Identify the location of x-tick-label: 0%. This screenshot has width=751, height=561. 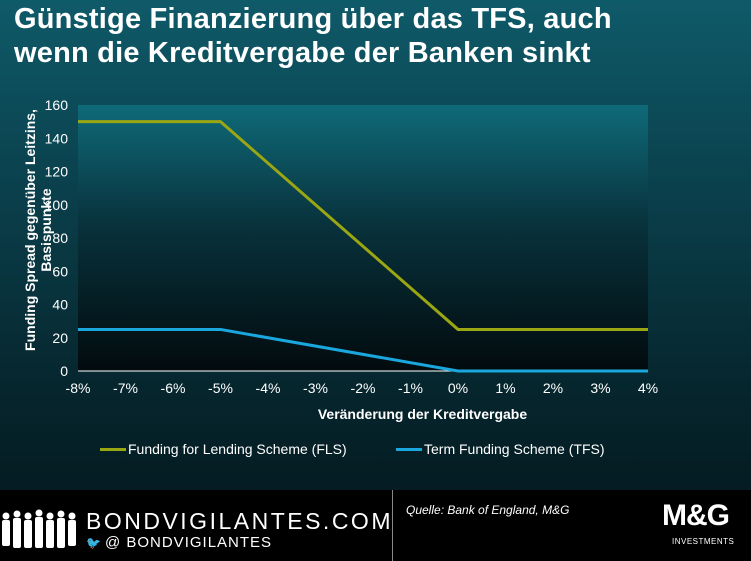
(458, 388).